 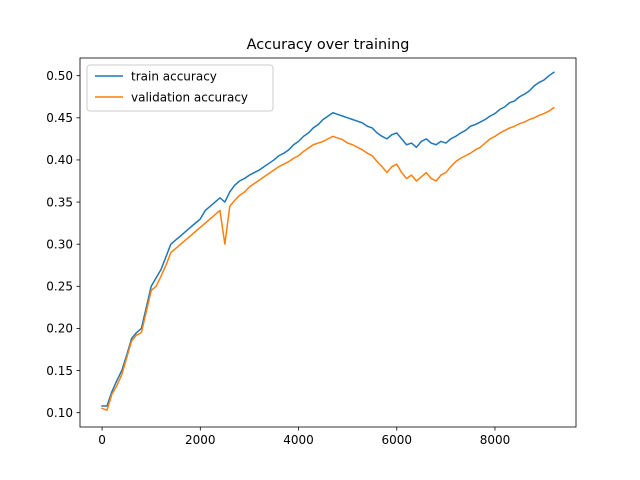 What do you see at coordinates (59, 160) in the screenshot?
I see `y-tick-label: 0.40` at bounding box center [59, 160].